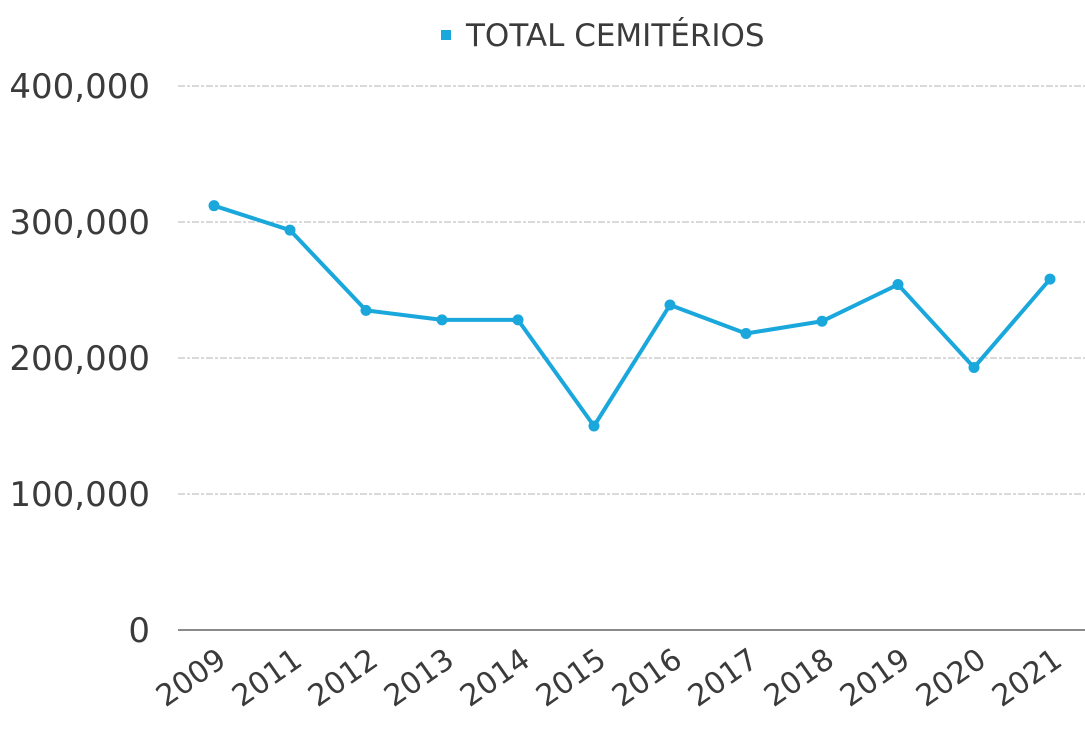 The image size is (1085, 737). I want to click on y-tick-label: 0, so click(139, 631).